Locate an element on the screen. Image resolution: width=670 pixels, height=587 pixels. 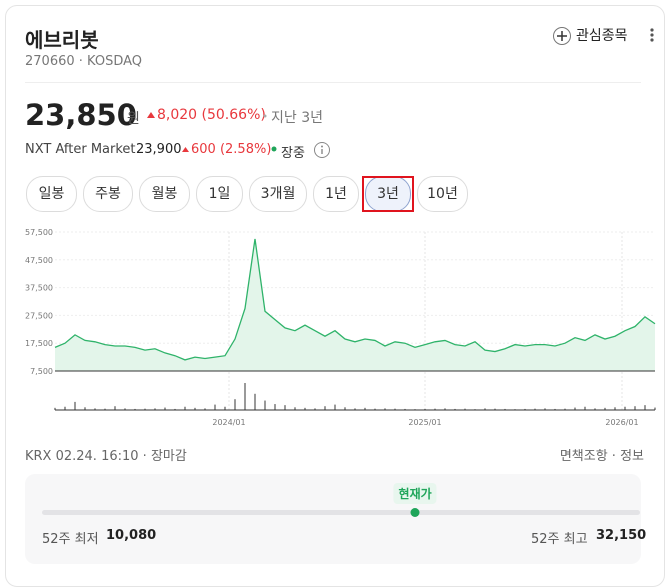
tab: 월봉 is located at coordinates (164, 194).